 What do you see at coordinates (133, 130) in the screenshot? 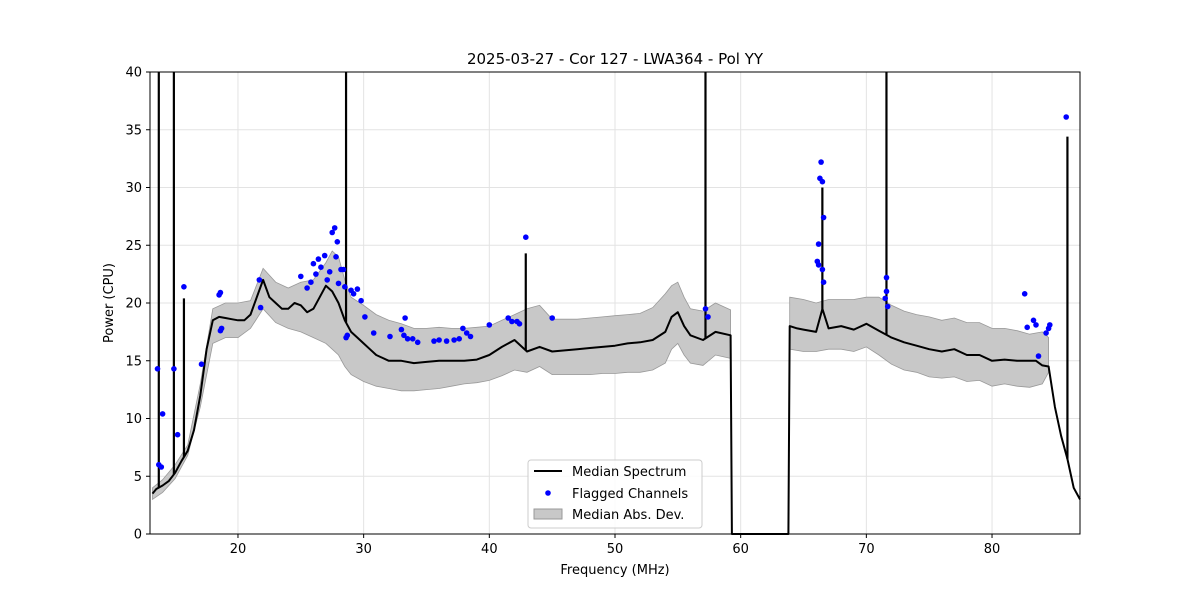
I see `y-tick-label: 35` at bounding box center [133, 130].